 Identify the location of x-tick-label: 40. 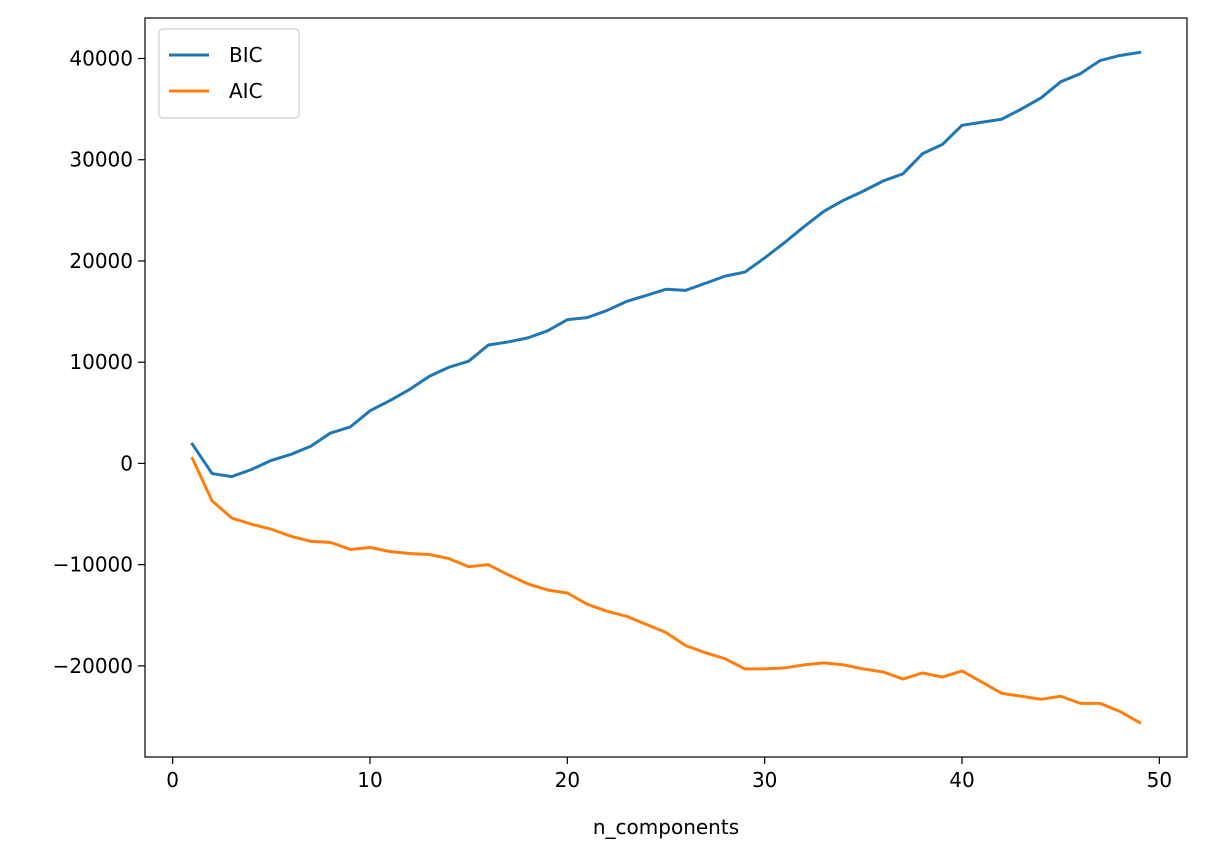
(961, 780).